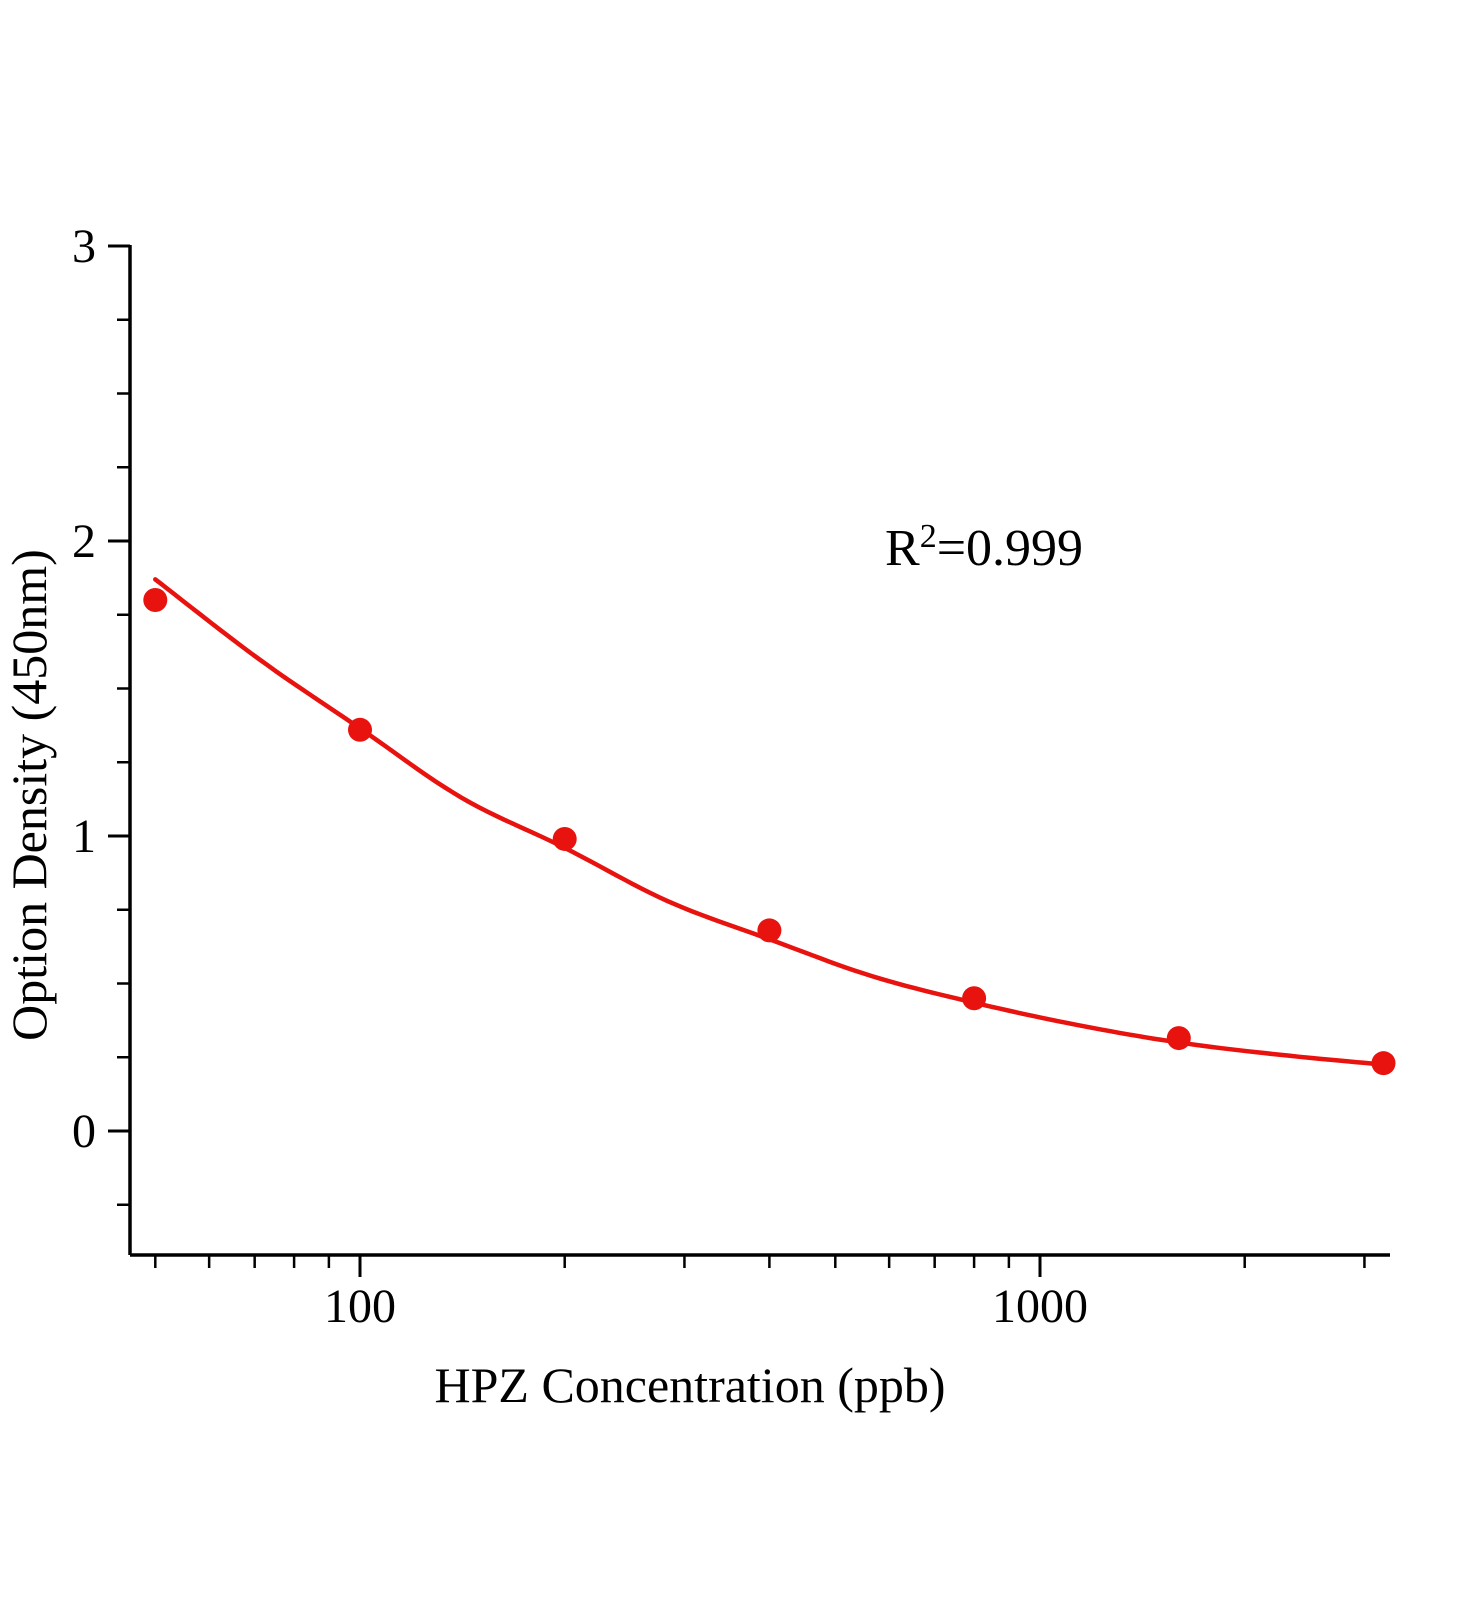  What do you see at coordinates (84, 836) in the screenshot?
I see `y-tick-label: 1` at bounding box center [84, 836].